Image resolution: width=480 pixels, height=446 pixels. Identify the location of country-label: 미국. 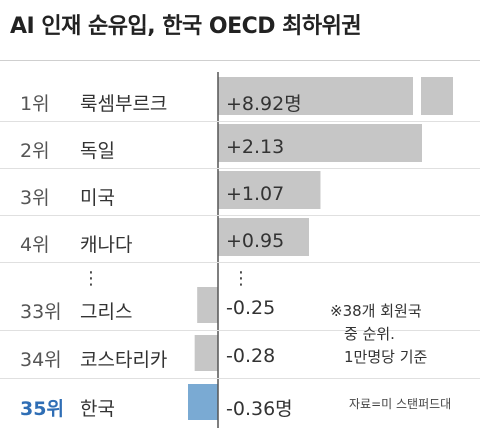
(97, 197).